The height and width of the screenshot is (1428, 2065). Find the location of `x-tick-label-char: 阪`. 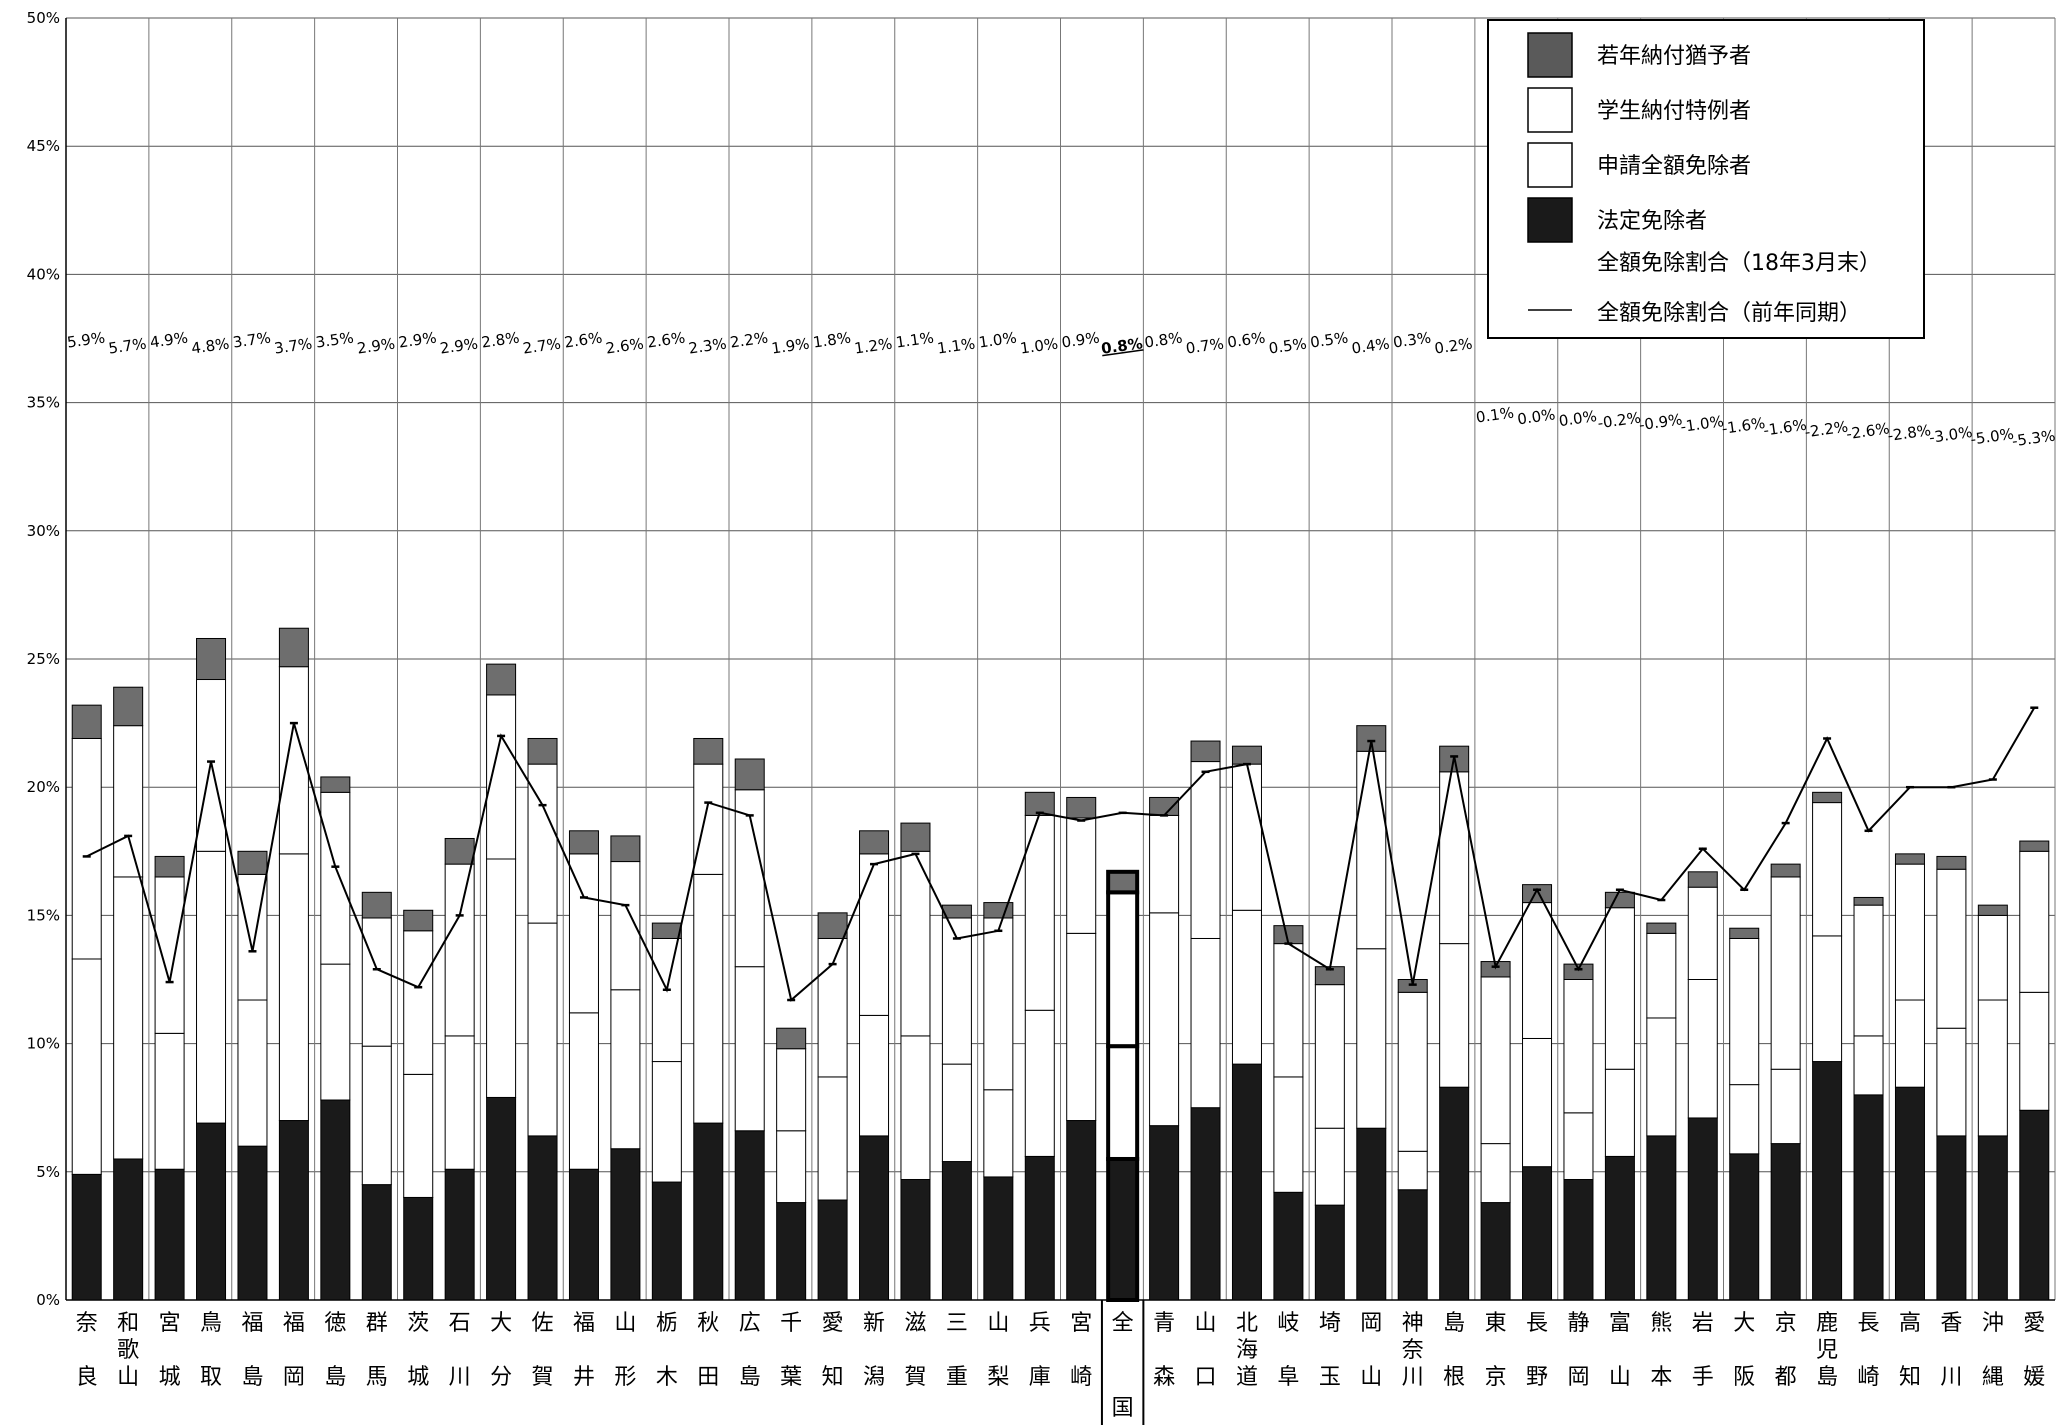

x-tick-label-char: 阪 is located at coordinates (1744, 1377).